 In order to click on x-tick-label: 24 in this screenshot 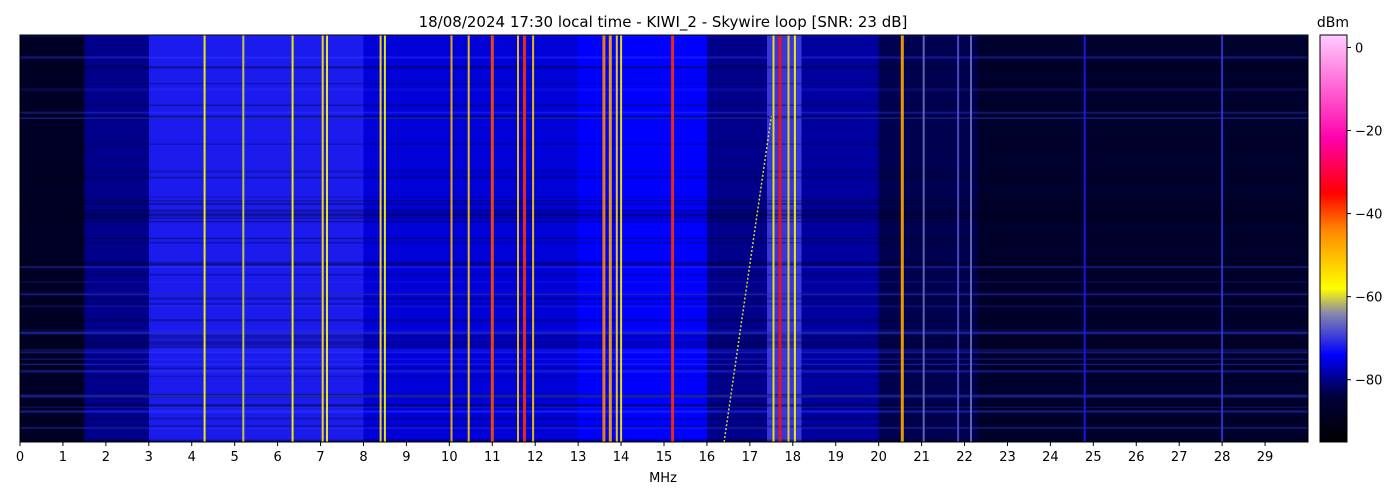, I will do `click(1050, 457)`.